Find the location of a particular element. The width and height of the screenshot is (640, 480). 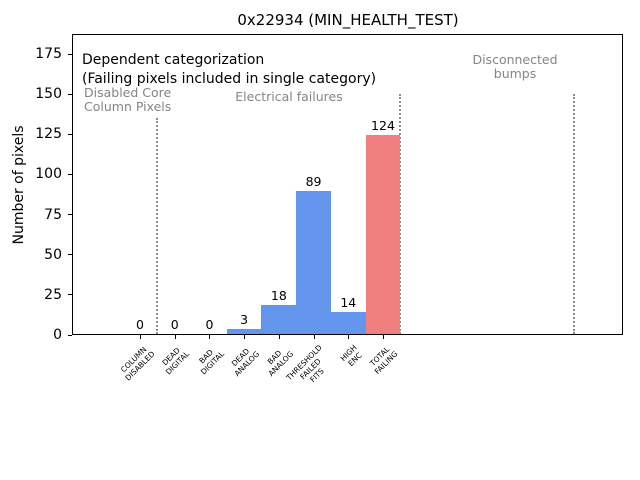

bar-value-label: 89 is located at coordinates (313, 182).